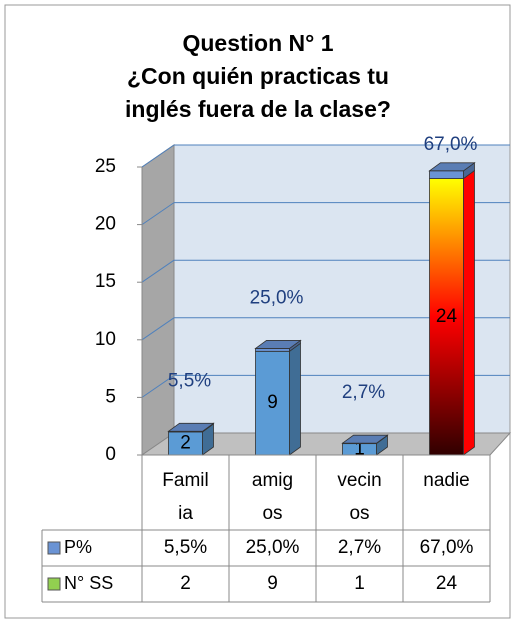  I want to click on side-wall, so click(158, 300).